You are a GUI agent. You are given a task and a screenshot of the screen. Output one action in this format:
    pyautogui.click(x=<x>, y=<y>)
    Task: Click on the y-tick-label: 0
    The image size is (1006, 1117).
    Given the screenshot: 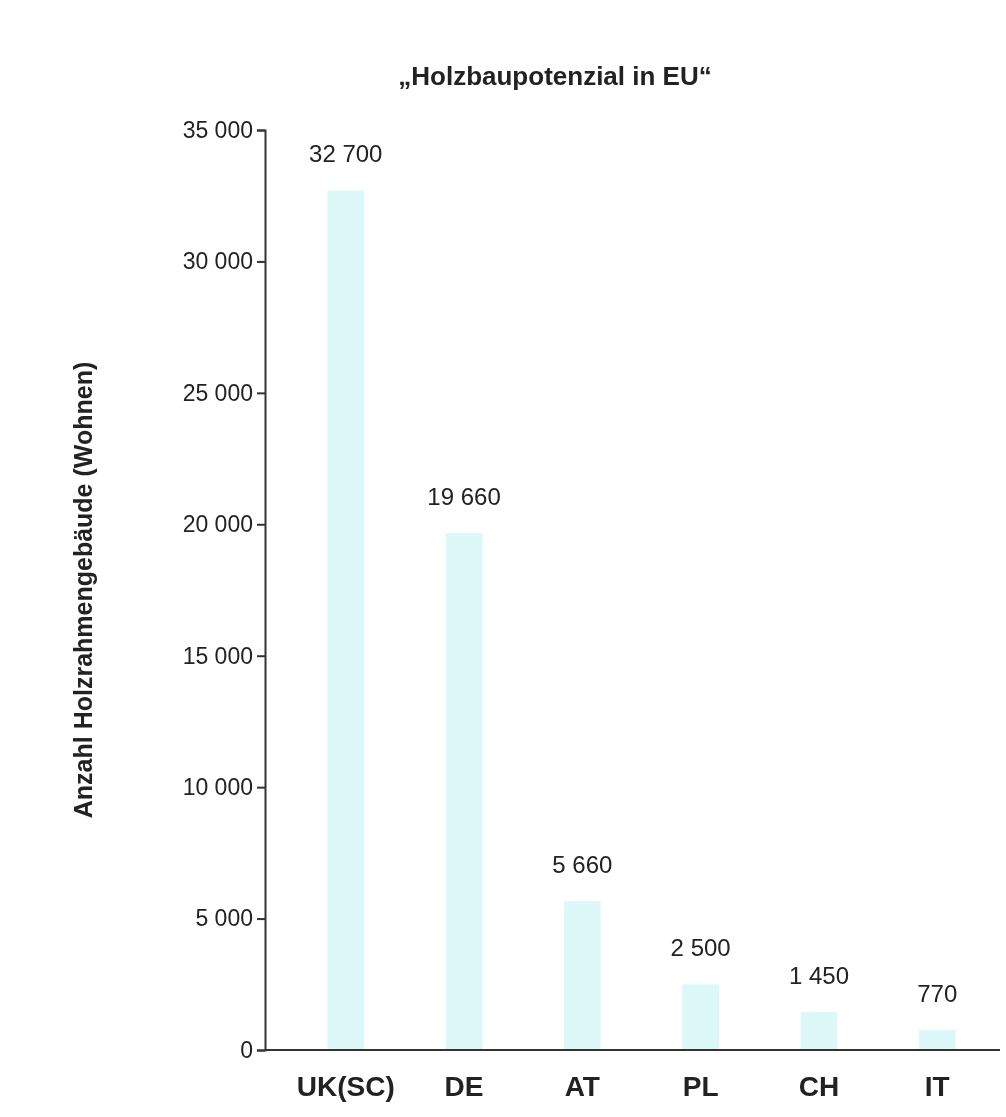 What is the action you would take?
    pyautogui.click(x=246, y=1049)
    